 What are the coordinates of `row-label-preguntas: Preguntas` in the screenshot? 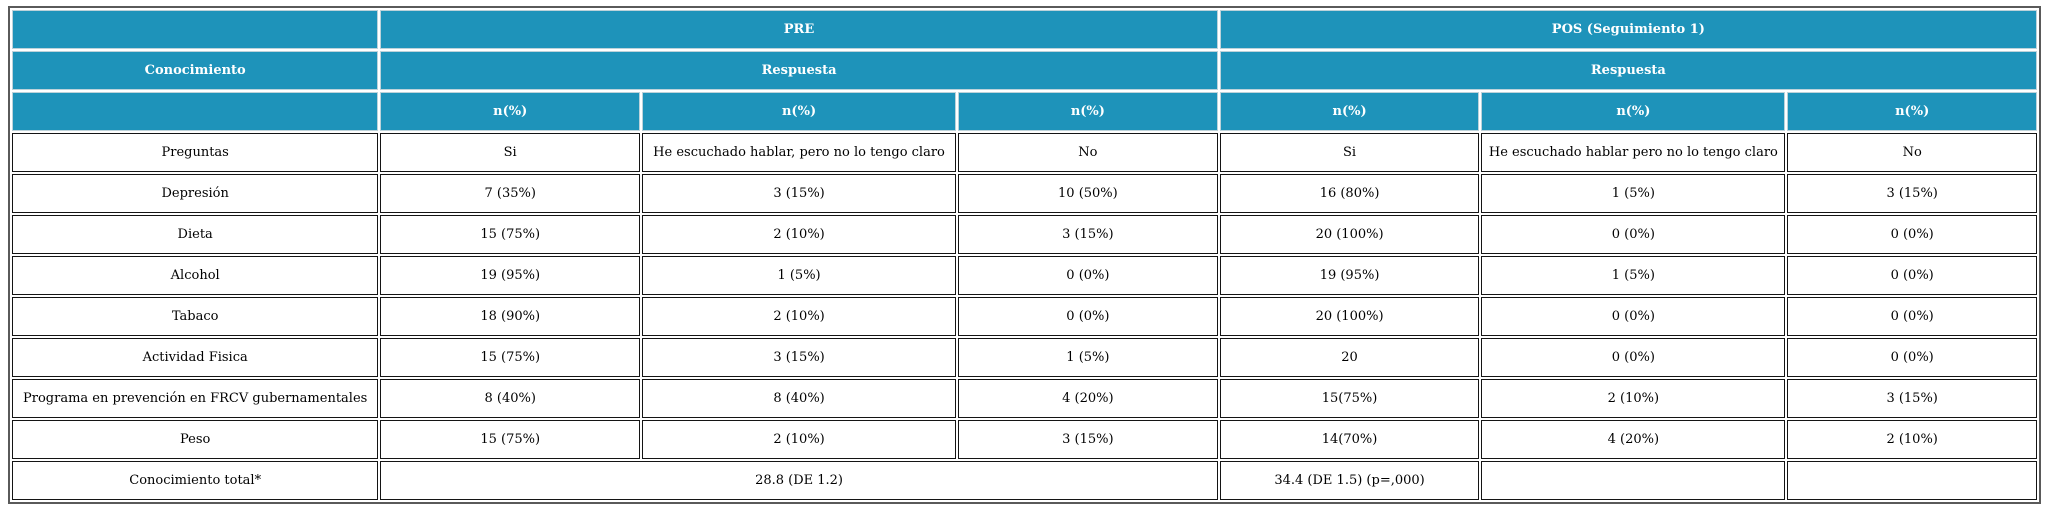 It's located at (195, 152).